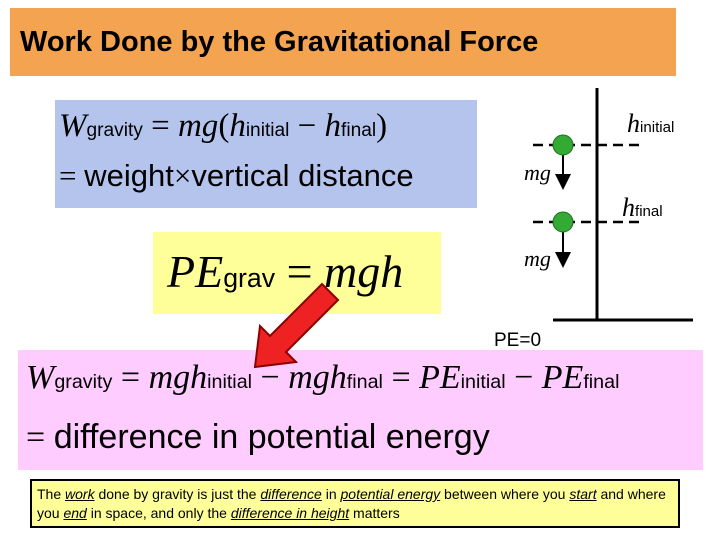 The image size is (720, 540). I want to click on diagram-label: hinitial, so click(650, 123).